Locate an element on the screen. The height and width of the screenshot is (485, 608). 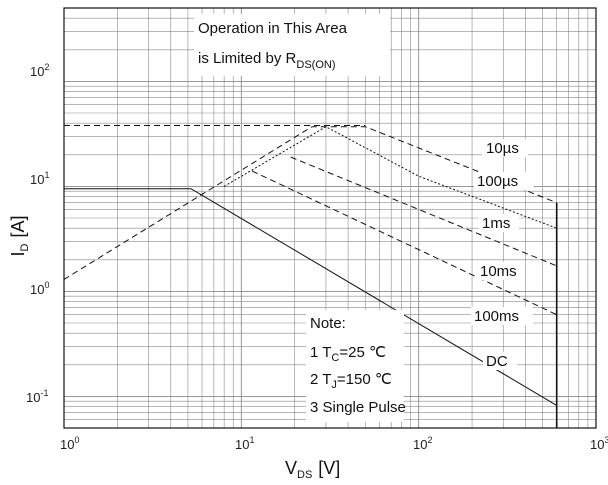
label-bg-100ms is located at coordinates (502, 316).